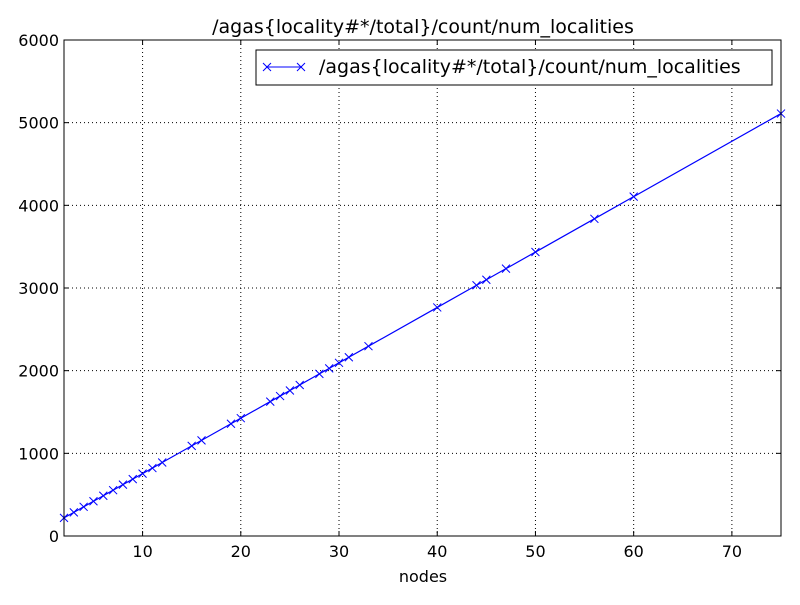  I want to click on legend-box, so click(514, 67).